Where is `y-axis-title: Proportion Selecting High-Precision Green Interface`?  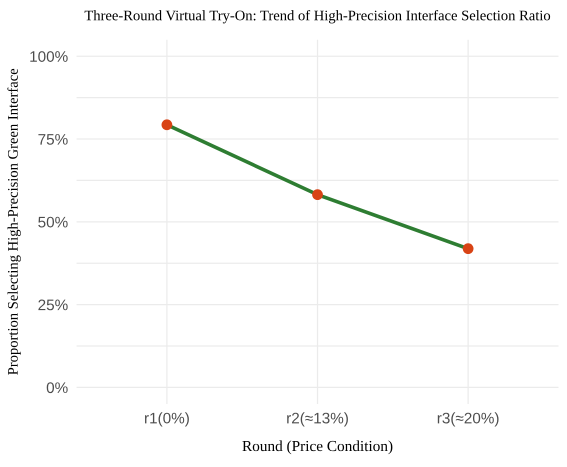
y-axis-title: Proportion Selecting High-Precision Green Interface is located at coordinates (14, 221).